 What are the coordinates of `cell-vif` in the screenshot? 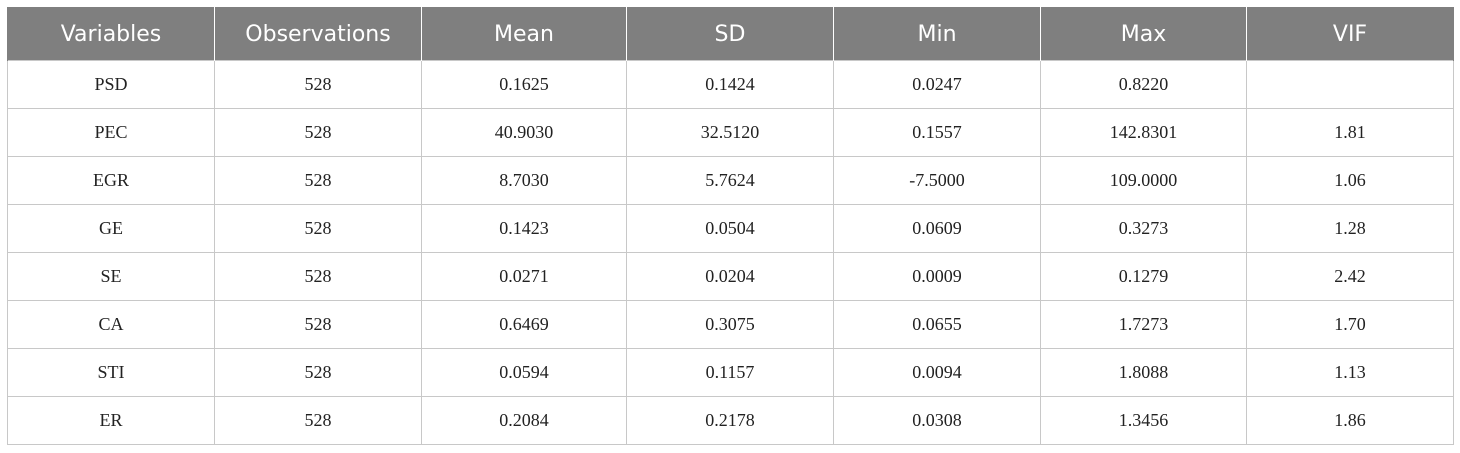 It's located at (1350, 84).